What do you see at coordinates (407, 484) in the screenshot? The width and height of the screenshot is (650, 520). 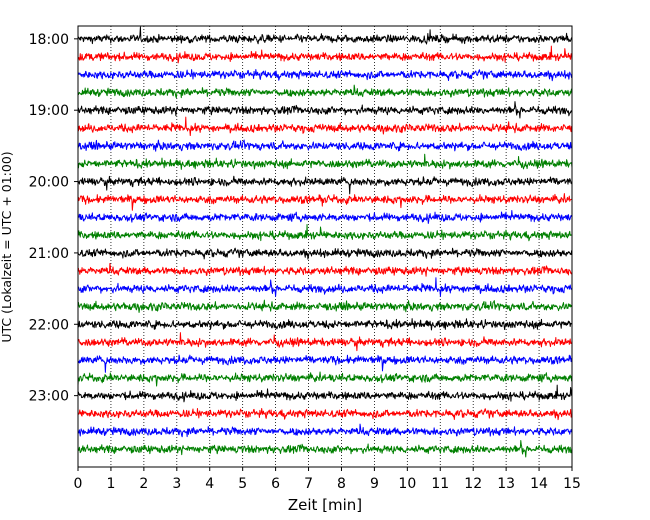 I see `x-tick-label-10: 10` at bounding box center [407, 484].